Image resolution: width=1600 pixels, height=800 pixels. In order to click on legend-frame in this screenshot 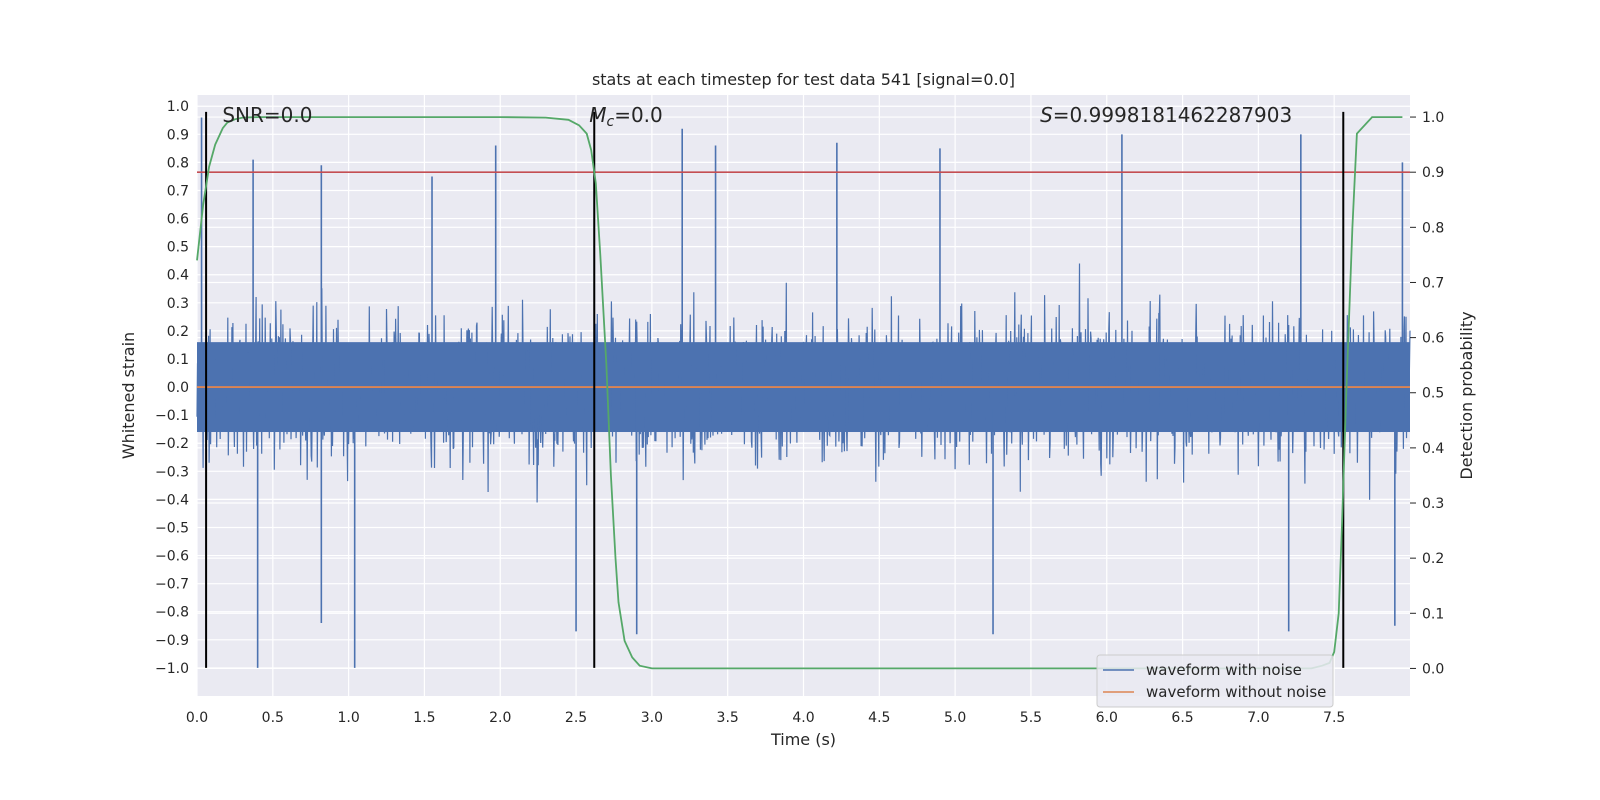, I will do `click(1215, 681)`.